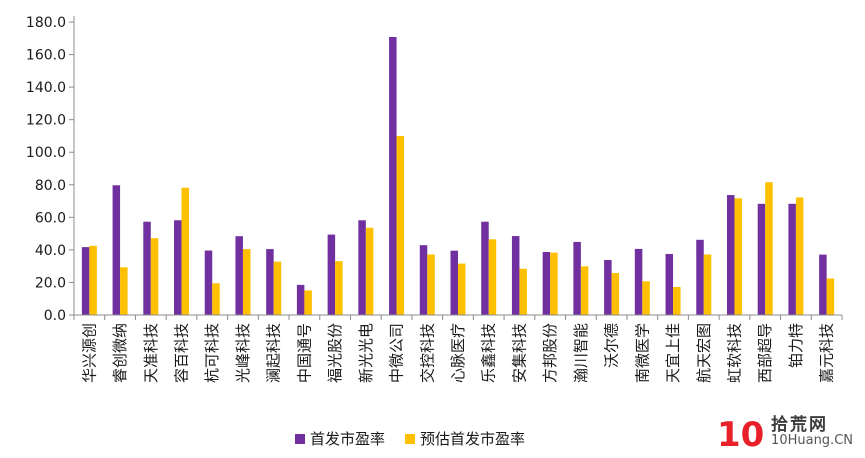  Describe the element at coordinates (182, 353) in the screenshot. I see `x-tick-label: 容百科技` at that location.